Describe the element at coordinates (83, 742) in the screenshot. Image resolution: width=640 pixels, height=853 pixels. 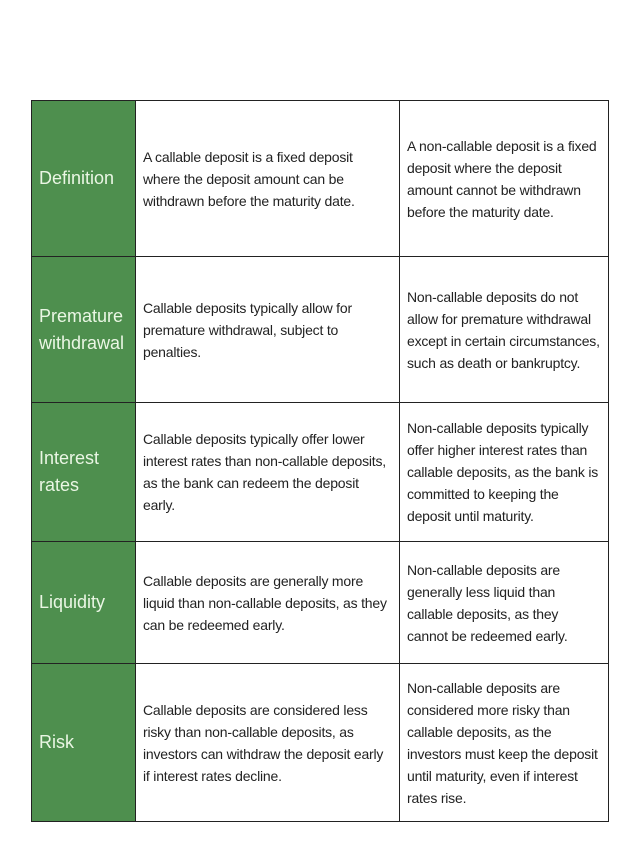
I see `row-label: Risk` at that location.